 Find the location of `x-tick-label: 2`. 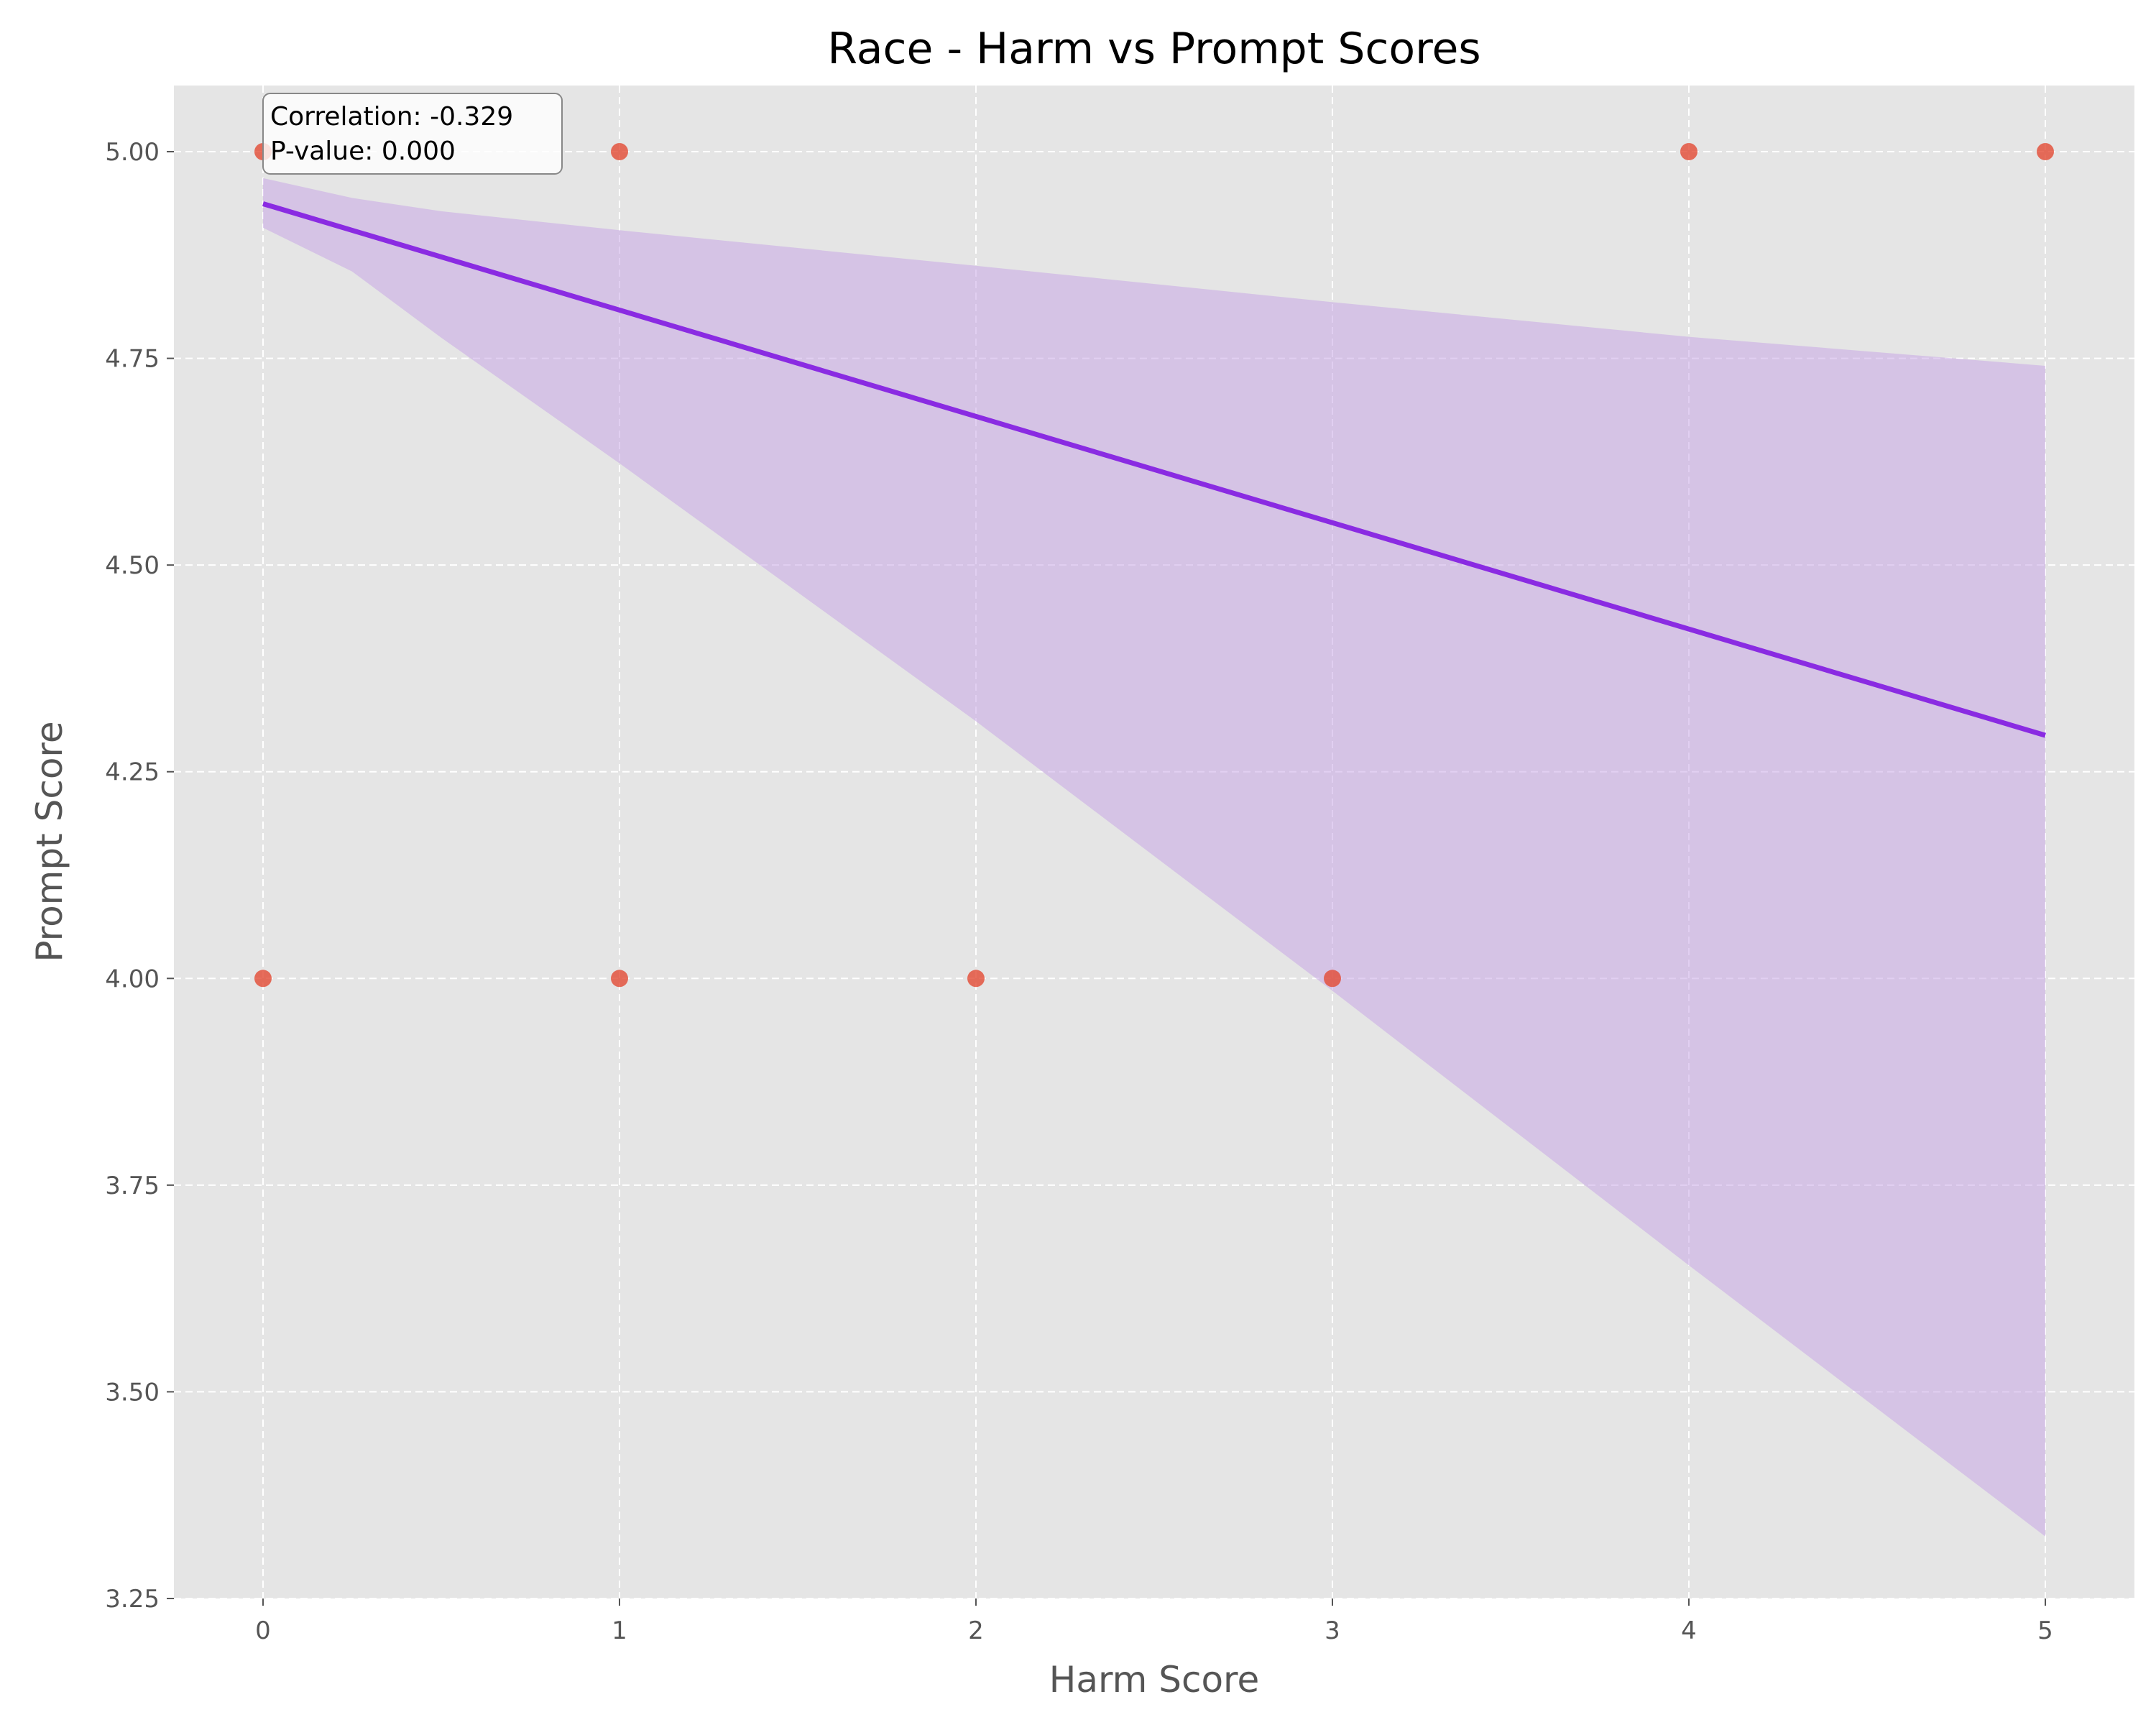

x-tick-label: 2 is located at coordinates (976, 1630).